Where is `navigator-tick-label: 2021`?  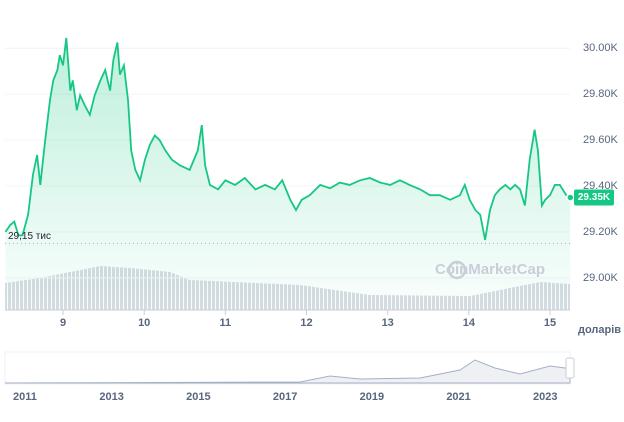 navigator-tick-label: 2021 is located at coordinates (458, 397).